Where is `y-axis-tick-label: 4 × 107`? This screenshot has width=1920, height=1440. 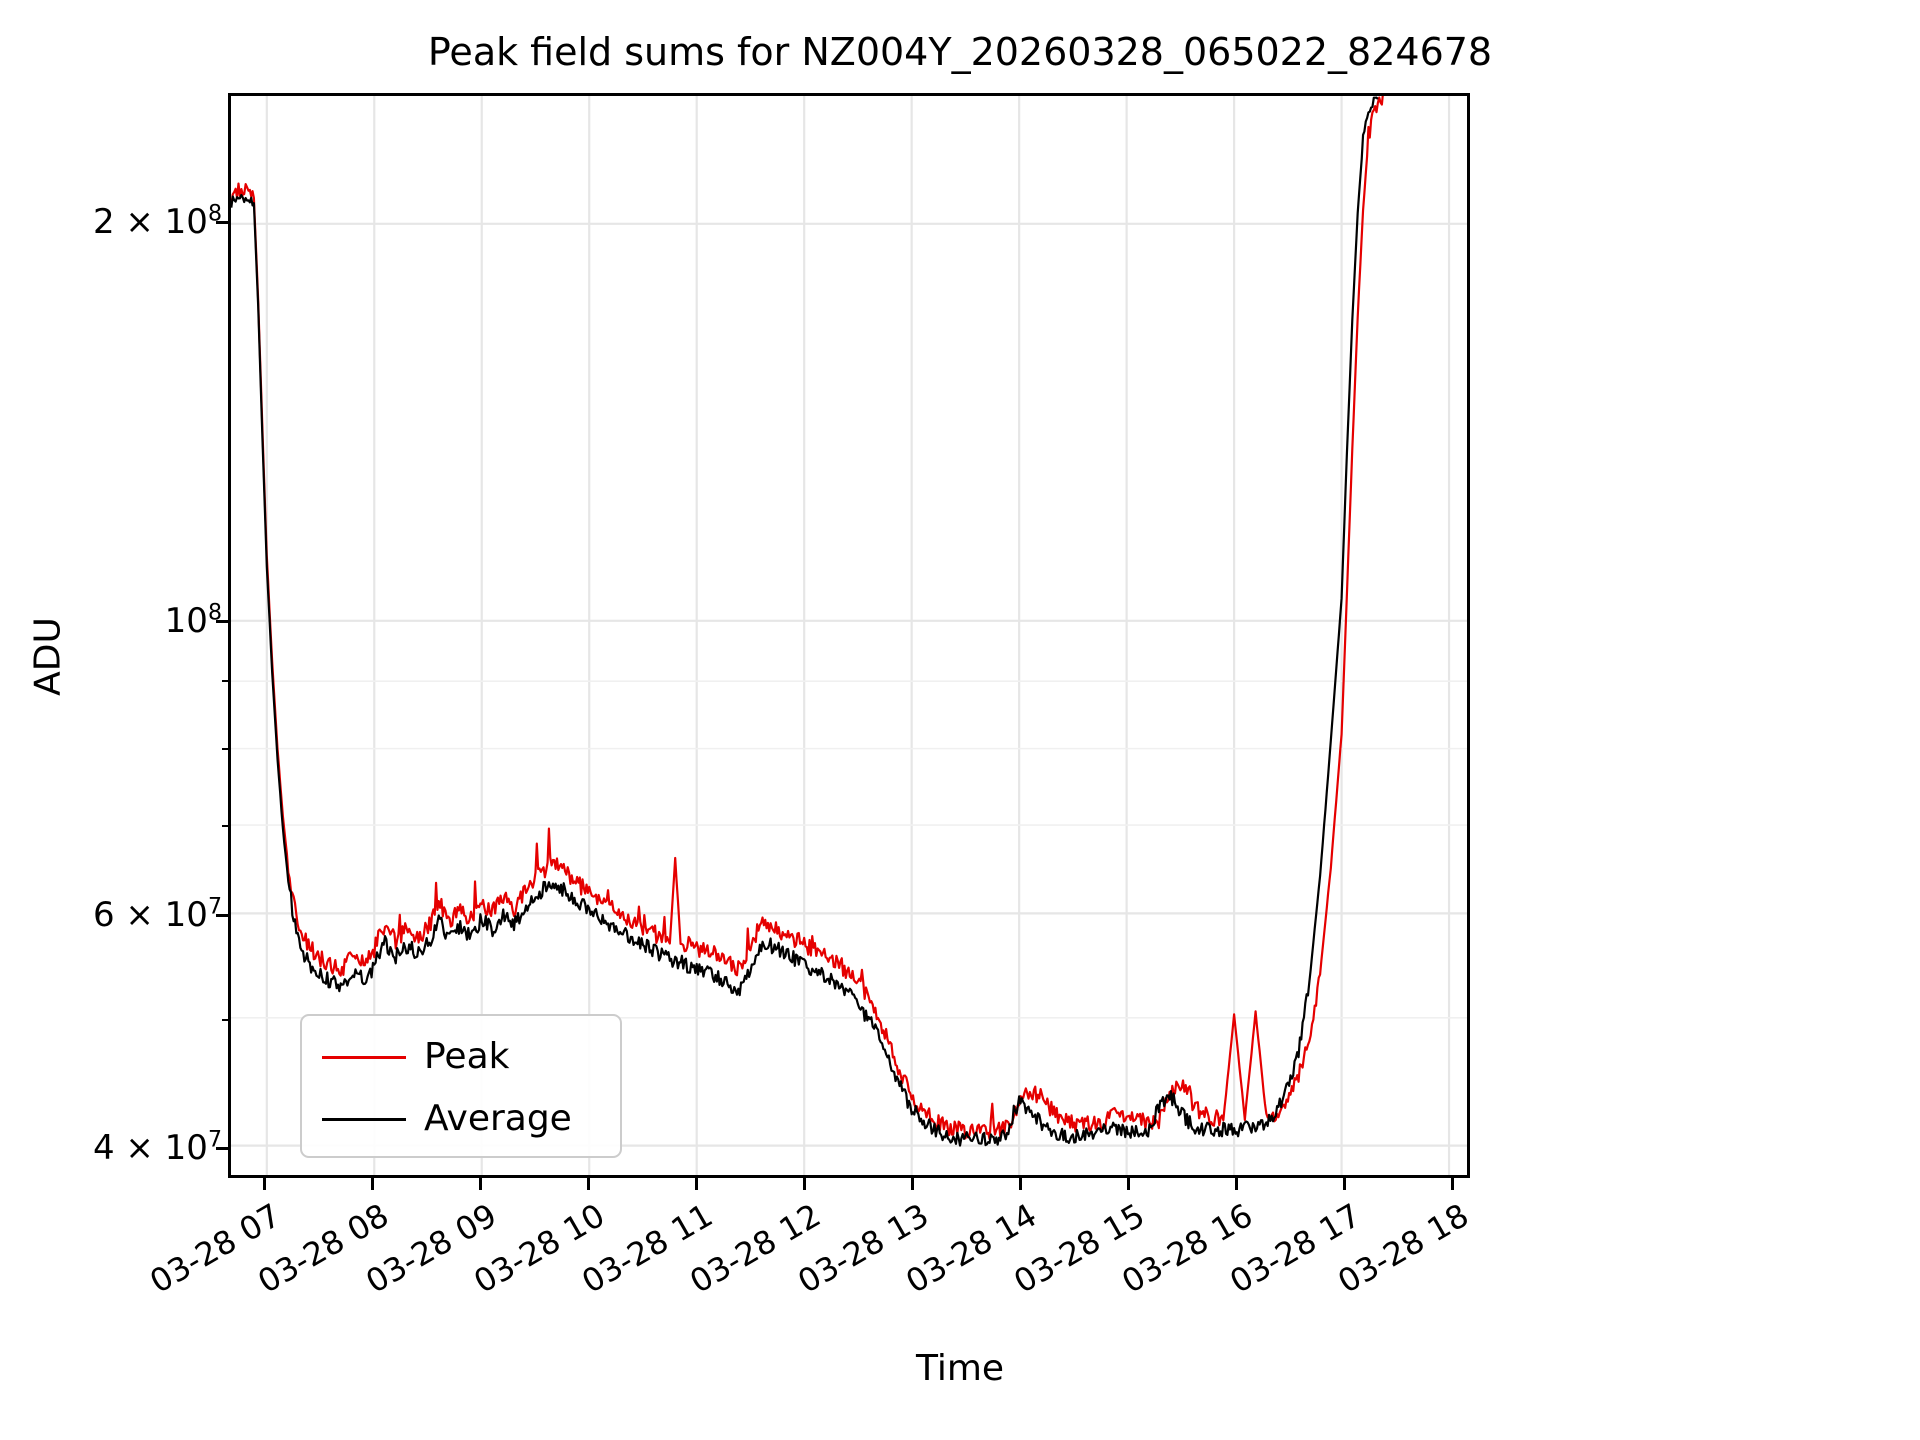
y-axis-tick-label: 4 × 107 is located at coordinates (157, 1148).